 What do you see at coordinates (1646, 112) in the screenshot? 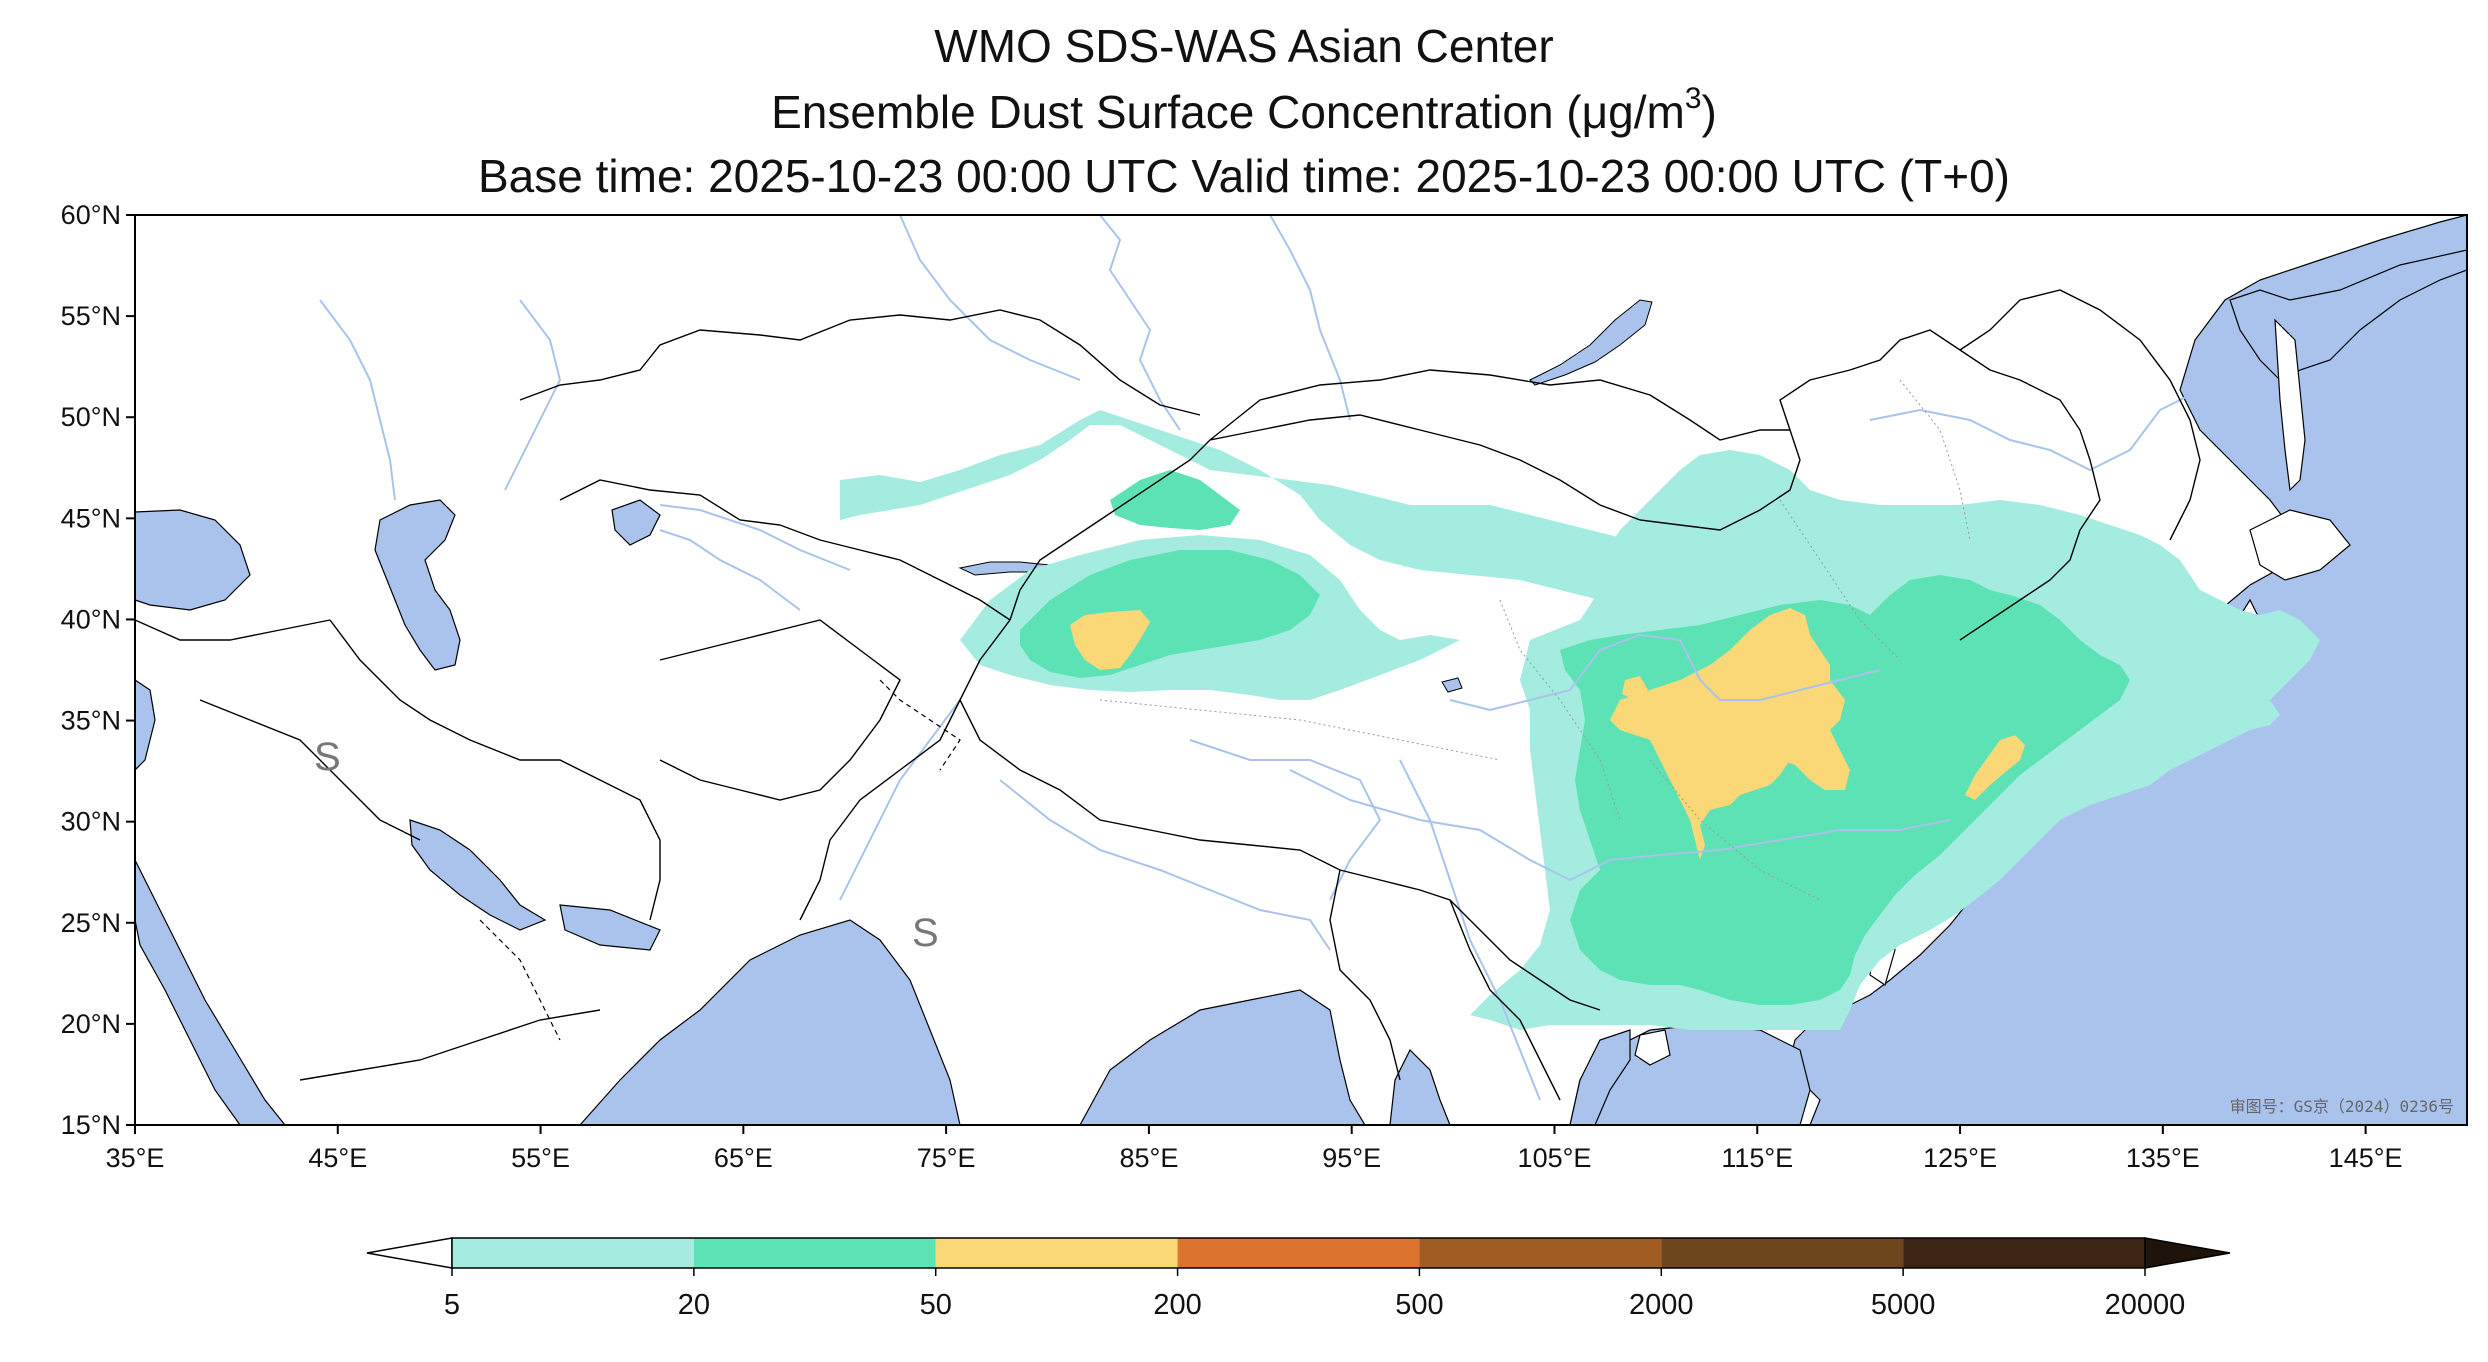
I see `unit-rest: g/m` at bounding box center [1646, 112].